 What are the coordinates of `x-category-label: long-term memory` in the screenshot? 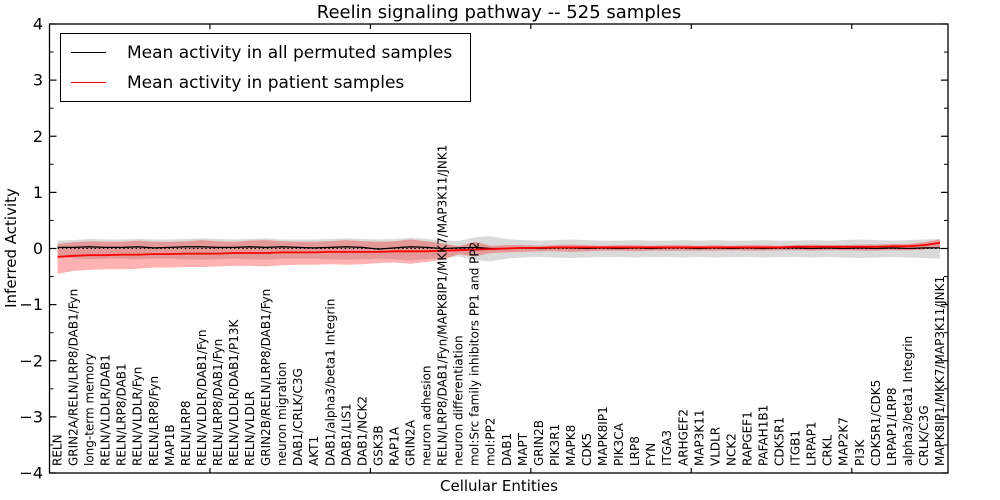 It's located at (90, 409).